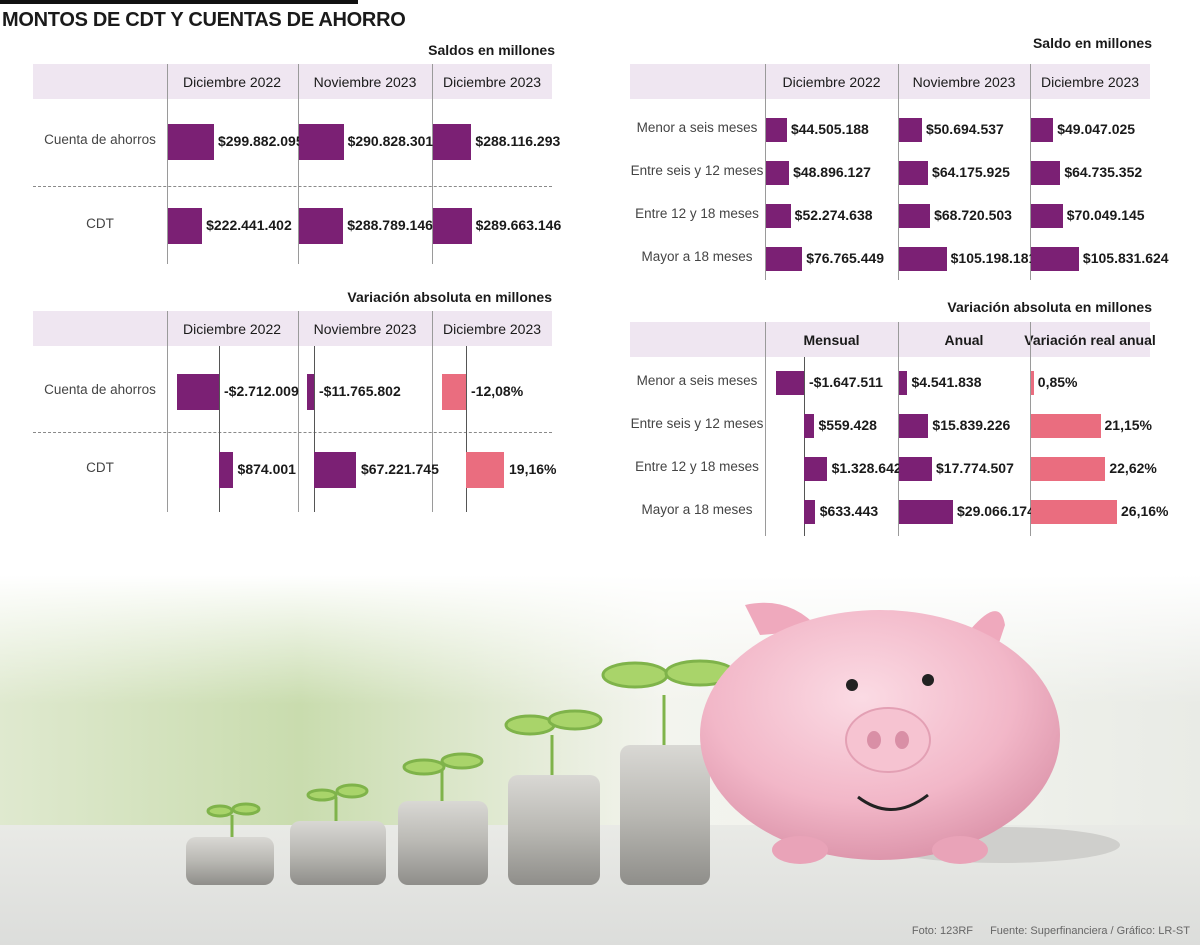 The height and width of the screenshot is (945, 1200). Describe the element at coordinates (849, 511) in the screenshot. I see `data-label: $633.443` at that location.